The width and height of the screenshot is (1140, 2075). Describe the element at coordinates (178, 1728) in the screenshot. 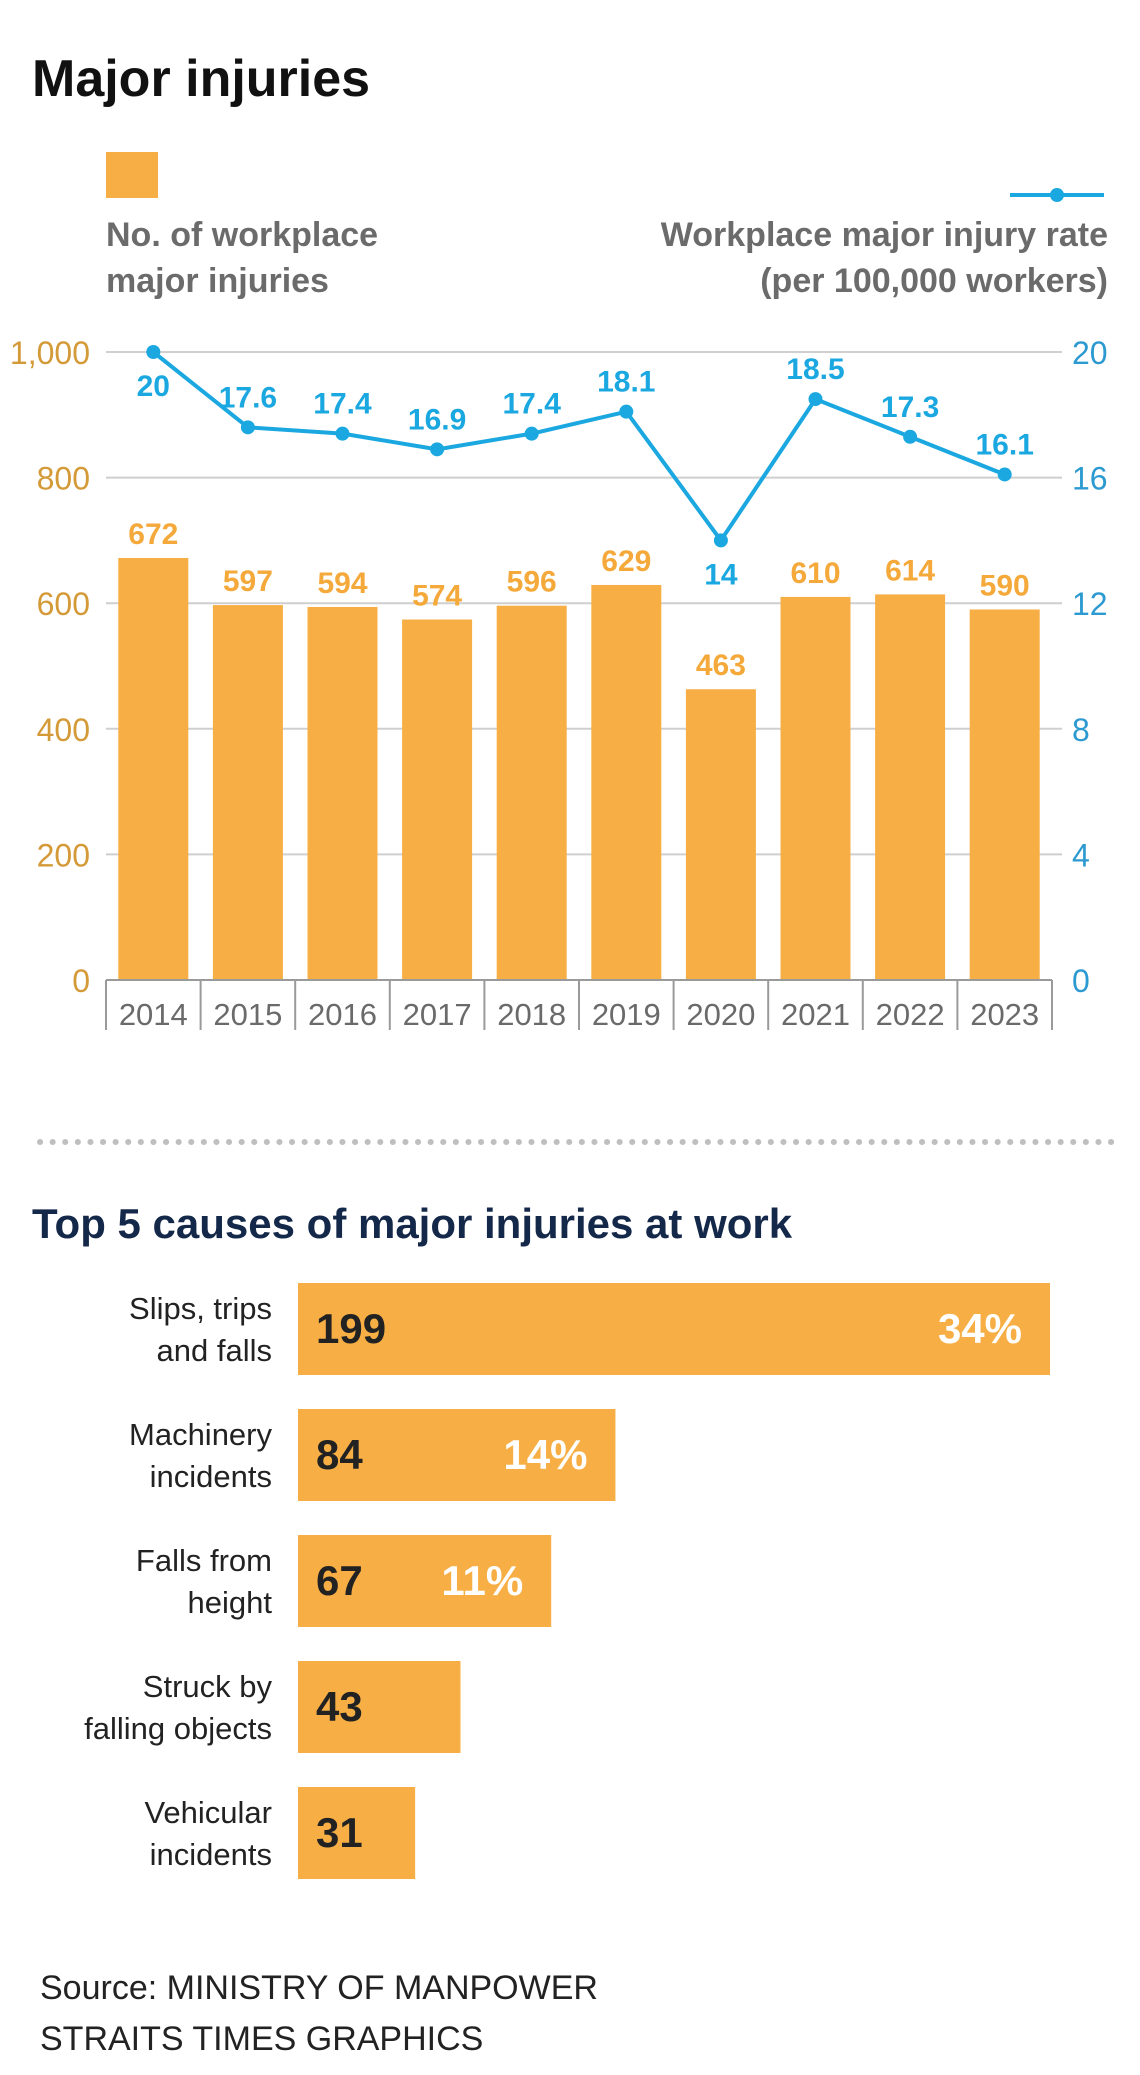

I see `cause-label-line2: falling objects` at that location.